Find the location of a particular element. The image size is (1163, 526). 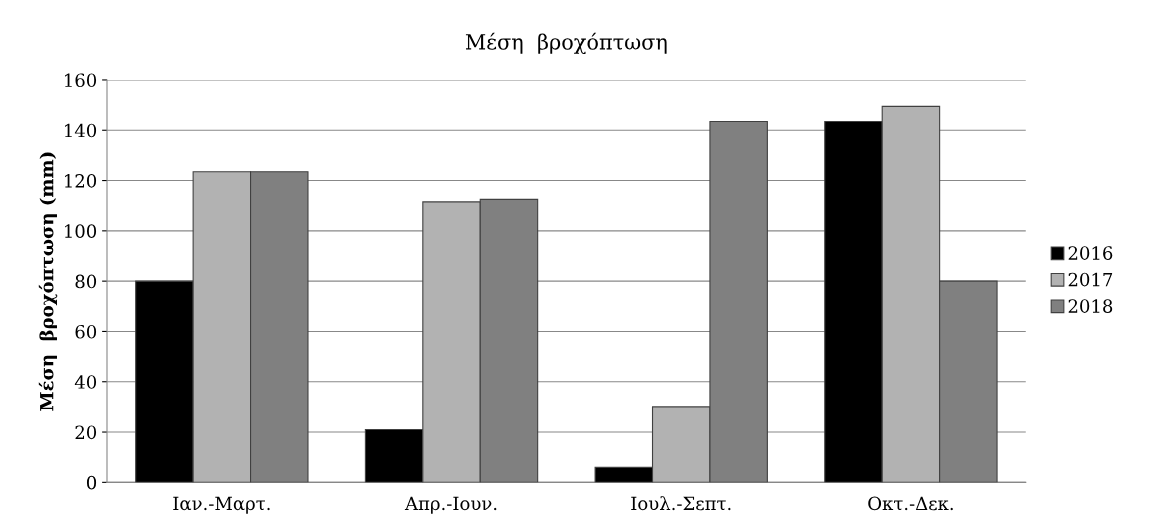

y-tick-label: 100 is located at coordinates (81, 231).